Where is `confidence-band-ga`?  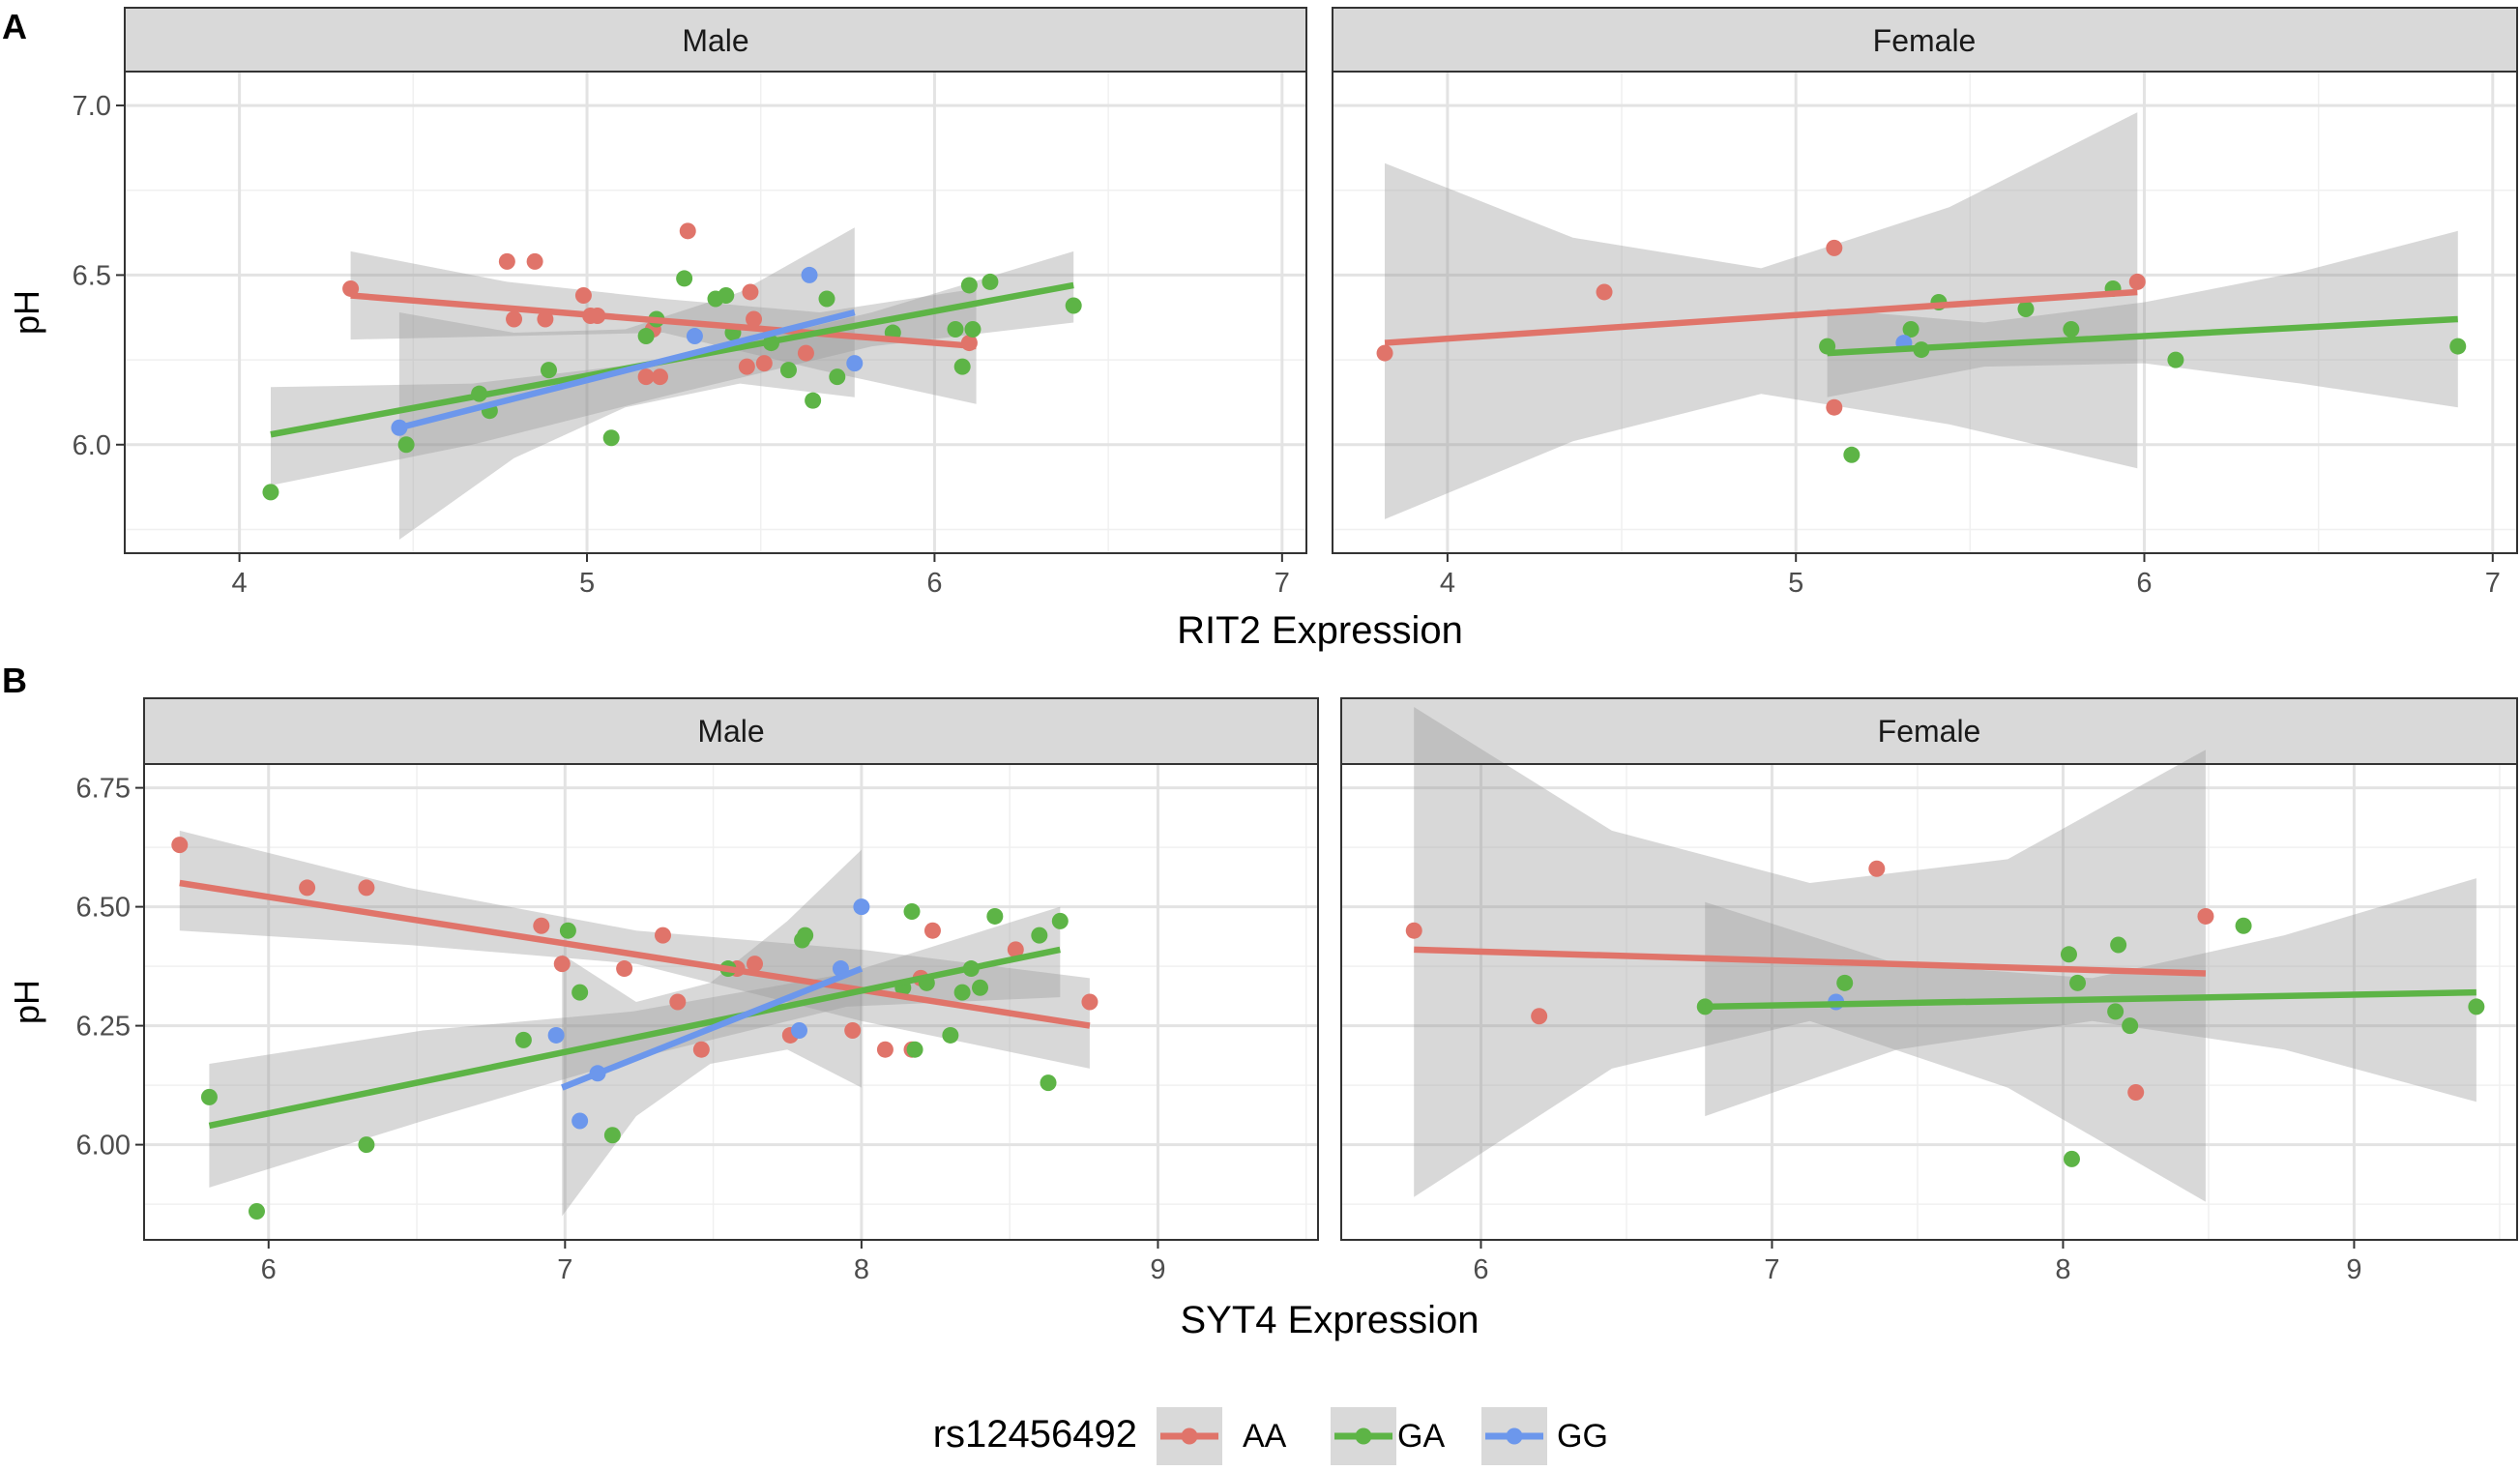
confidence-band-ga is located at coordinates (2142, 319).